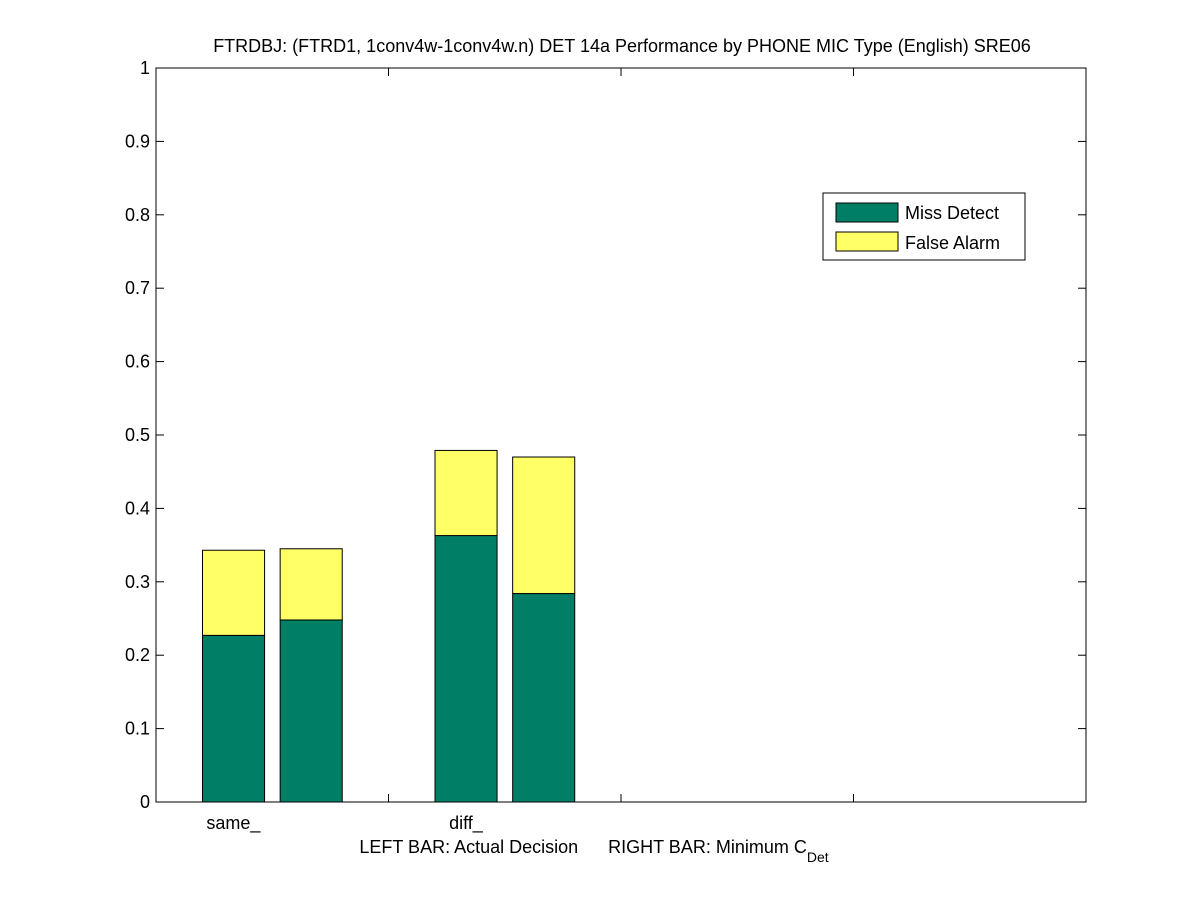 This screenshot has width=1200, height=901. What do you see at coordinates (952, 213) in the screenshot?
I see `legend-label-miss-detect: Miss Detect` at bounding box center [952, 213].